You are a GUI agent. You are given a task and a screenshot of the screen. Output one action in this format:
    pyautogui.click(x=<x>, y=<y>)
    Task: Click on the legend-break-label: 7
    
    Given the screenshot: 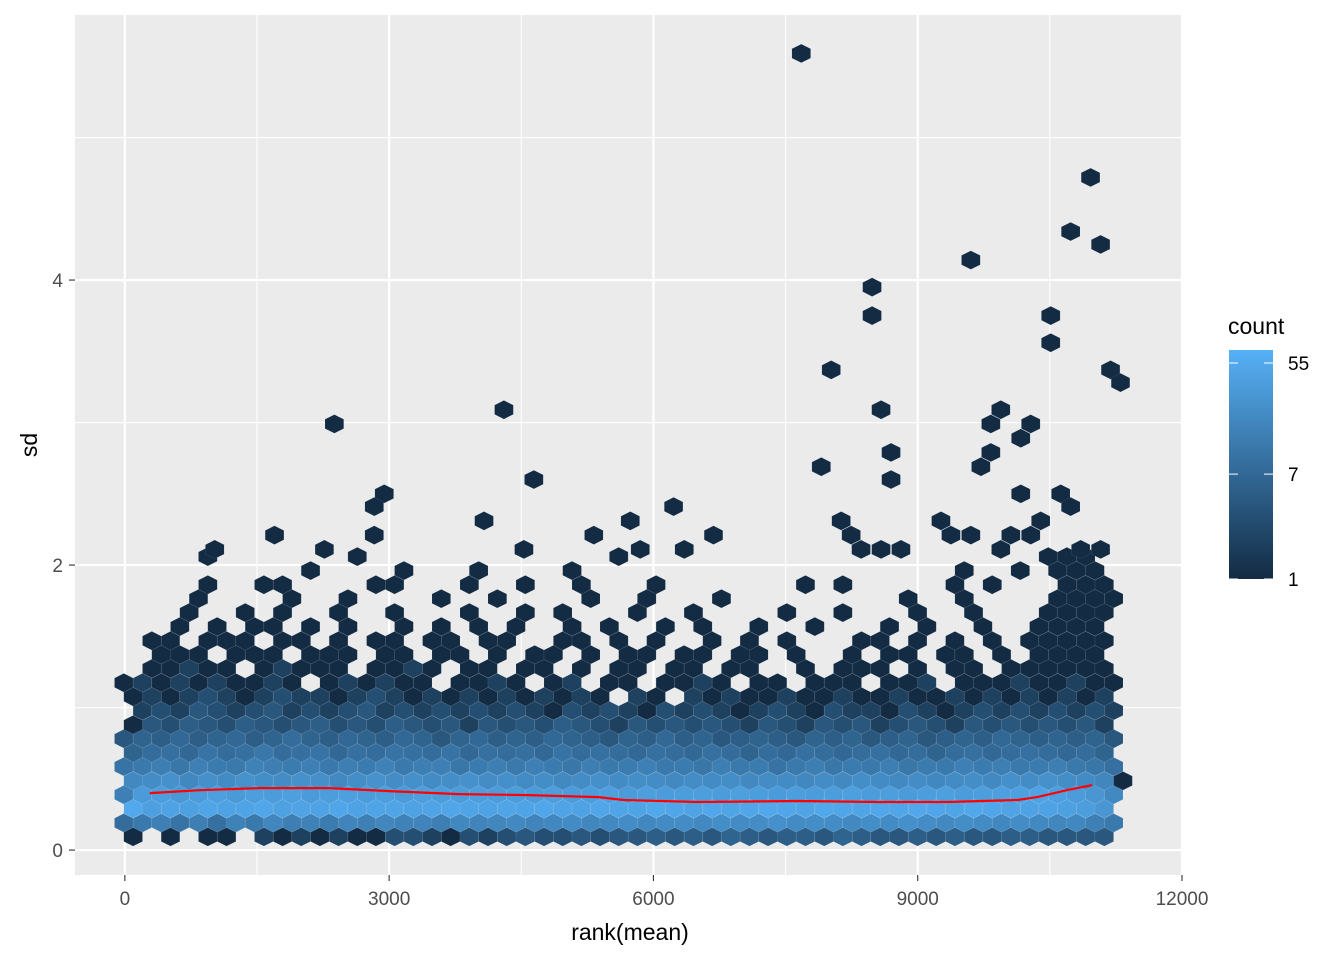 What is the action you would take?
    pyautogui.click(x=1293, y=475)
    